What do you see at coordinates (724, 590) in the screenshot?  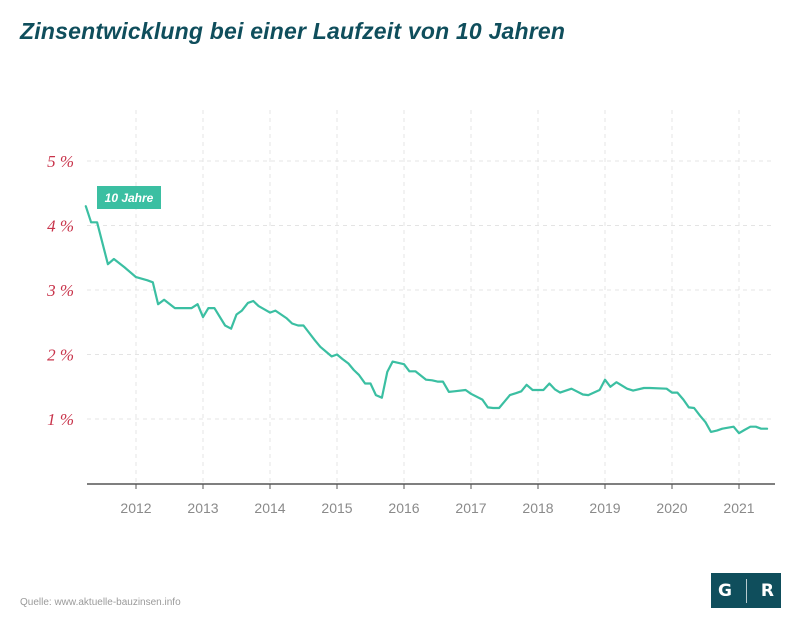 I see `logo-letter-left: G` at bounding box center [724, 590].